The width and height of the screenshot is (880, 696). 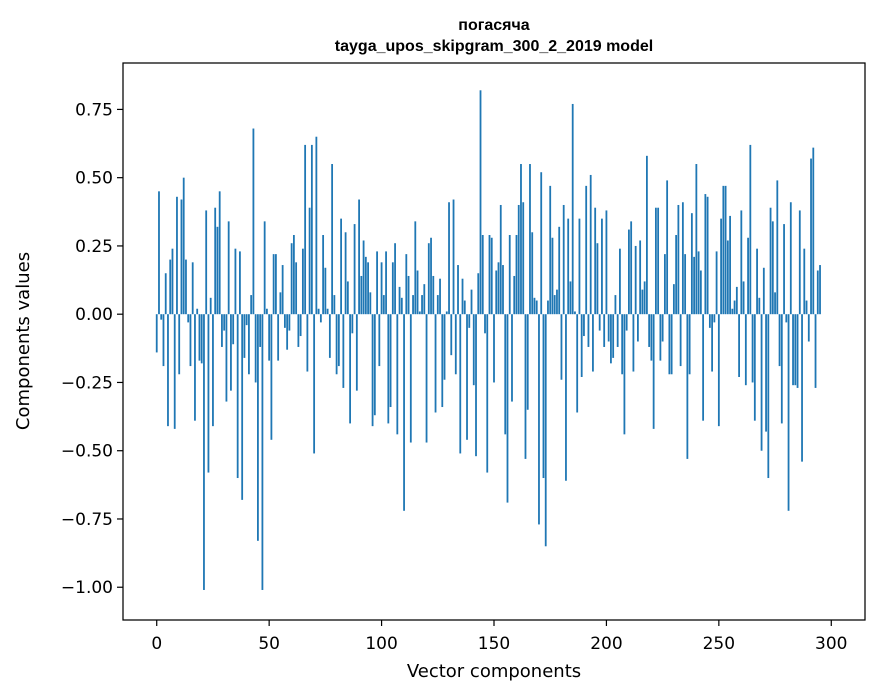 I want to click on x-axis-label: Vector components, so click(x=494, y=671).